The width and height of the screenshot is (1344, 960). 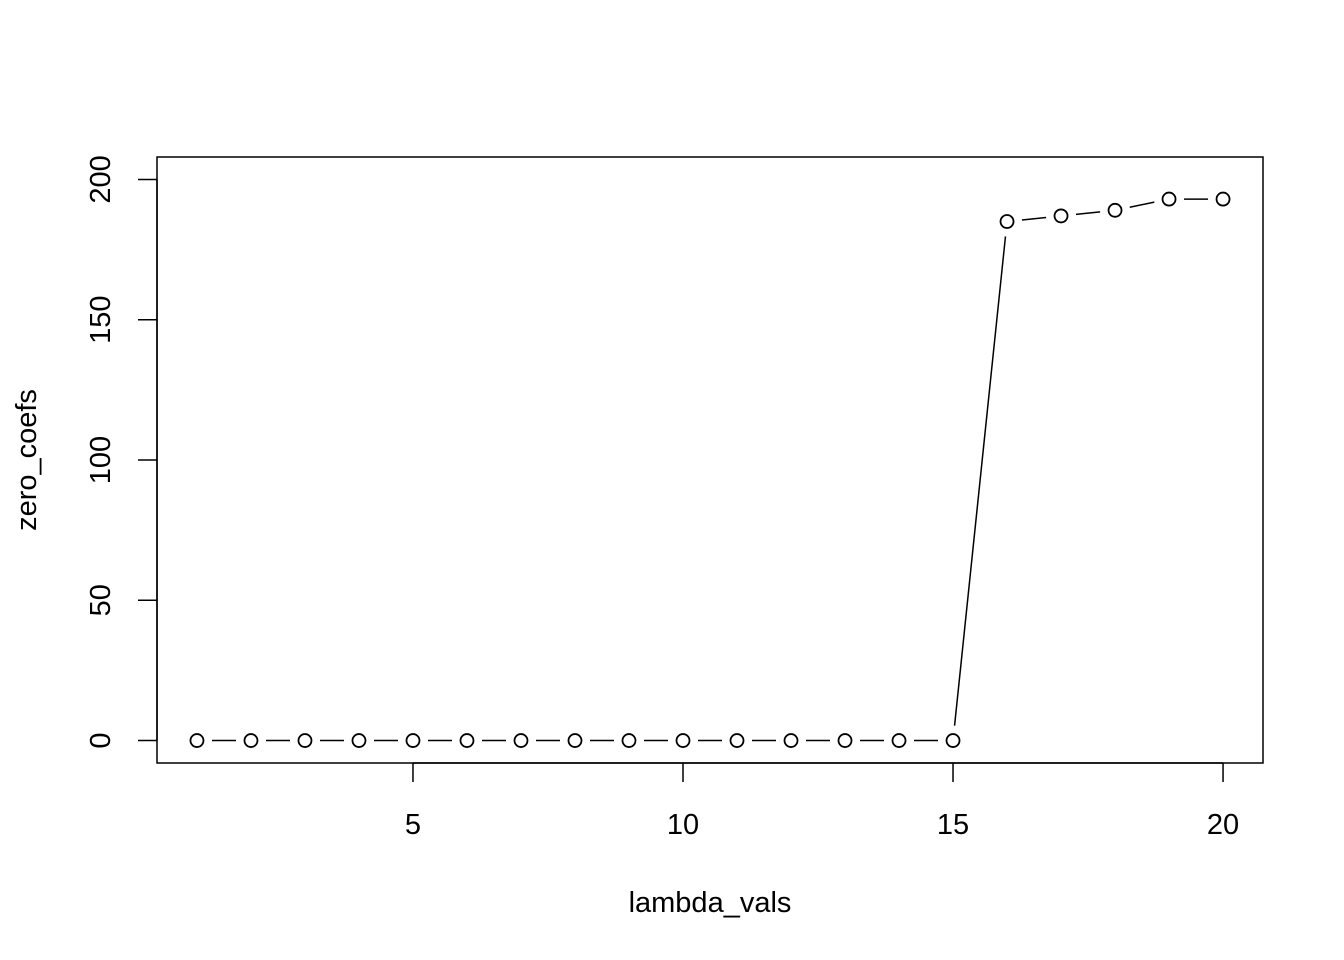 What do you see at coordinates (1223, 825) in the screenshot?
I see `x-tick-label: 20` at bounding box center [1223, 825].